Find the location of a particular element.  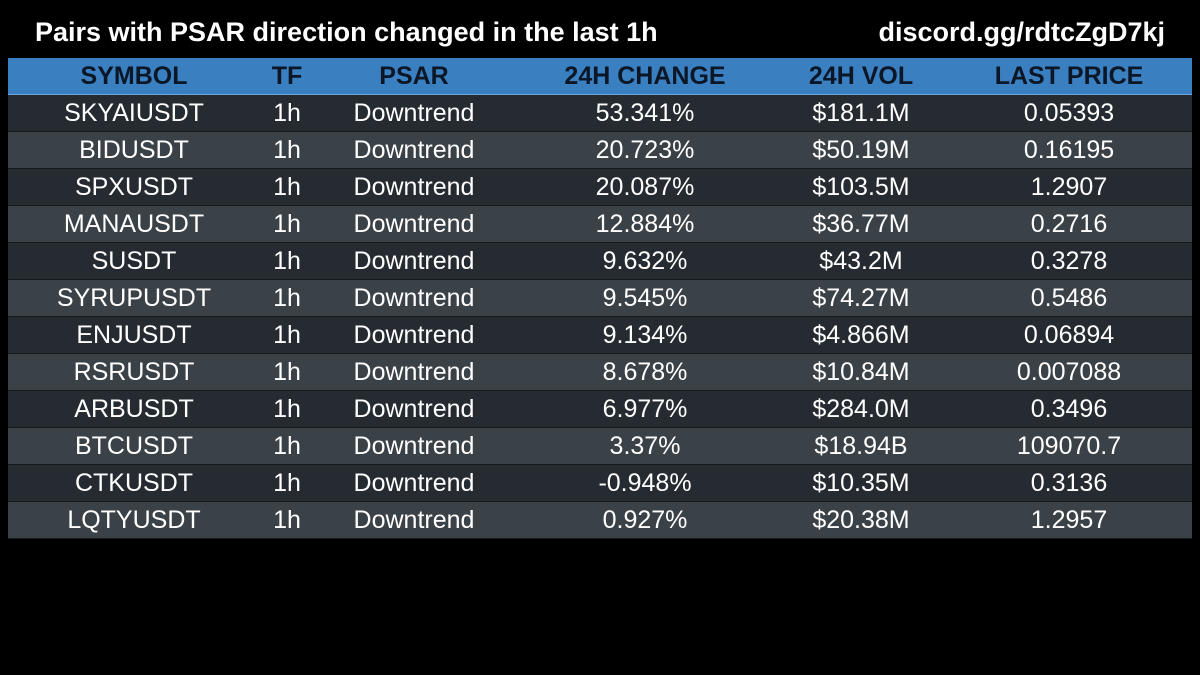

cell-24h-vol: $20.38M is located at coordinates (861, 520).